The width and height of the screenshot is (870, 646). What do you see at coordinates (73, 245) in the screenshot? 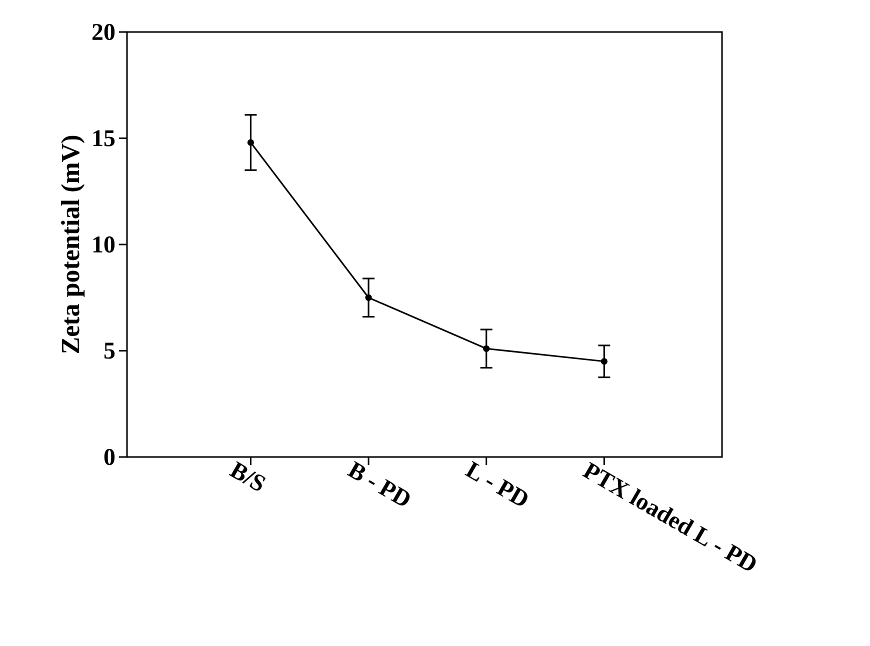
I see `y-axis-title: Zeta potential (mV)` at bounding box center [73, 245].